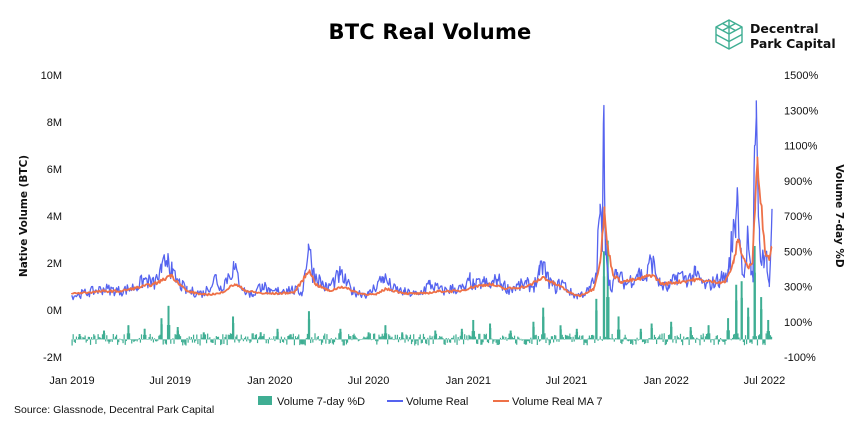  What do you see at coordinates (54, 123) in the screenshot?
I see `y-left-tick-label: 8M` at bounding box center [54, 123].